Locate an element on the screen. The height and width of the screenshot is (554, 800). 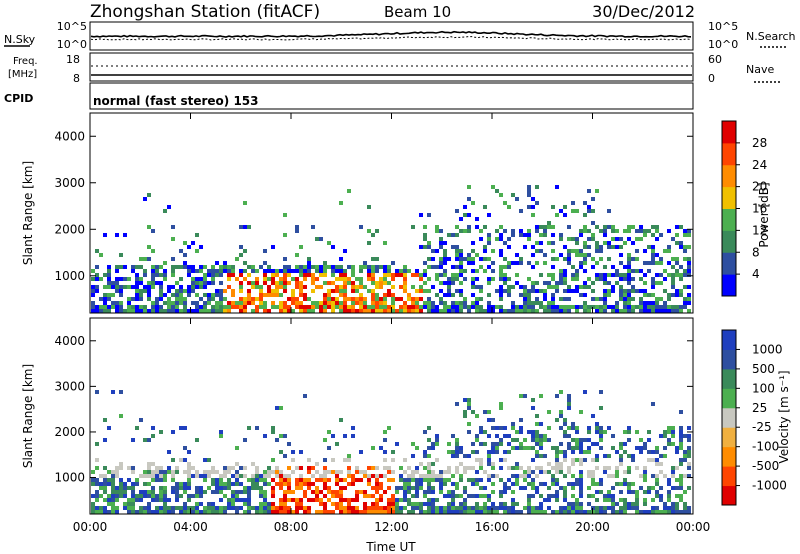
colorbar-segment is located at coordinates (729, 359).